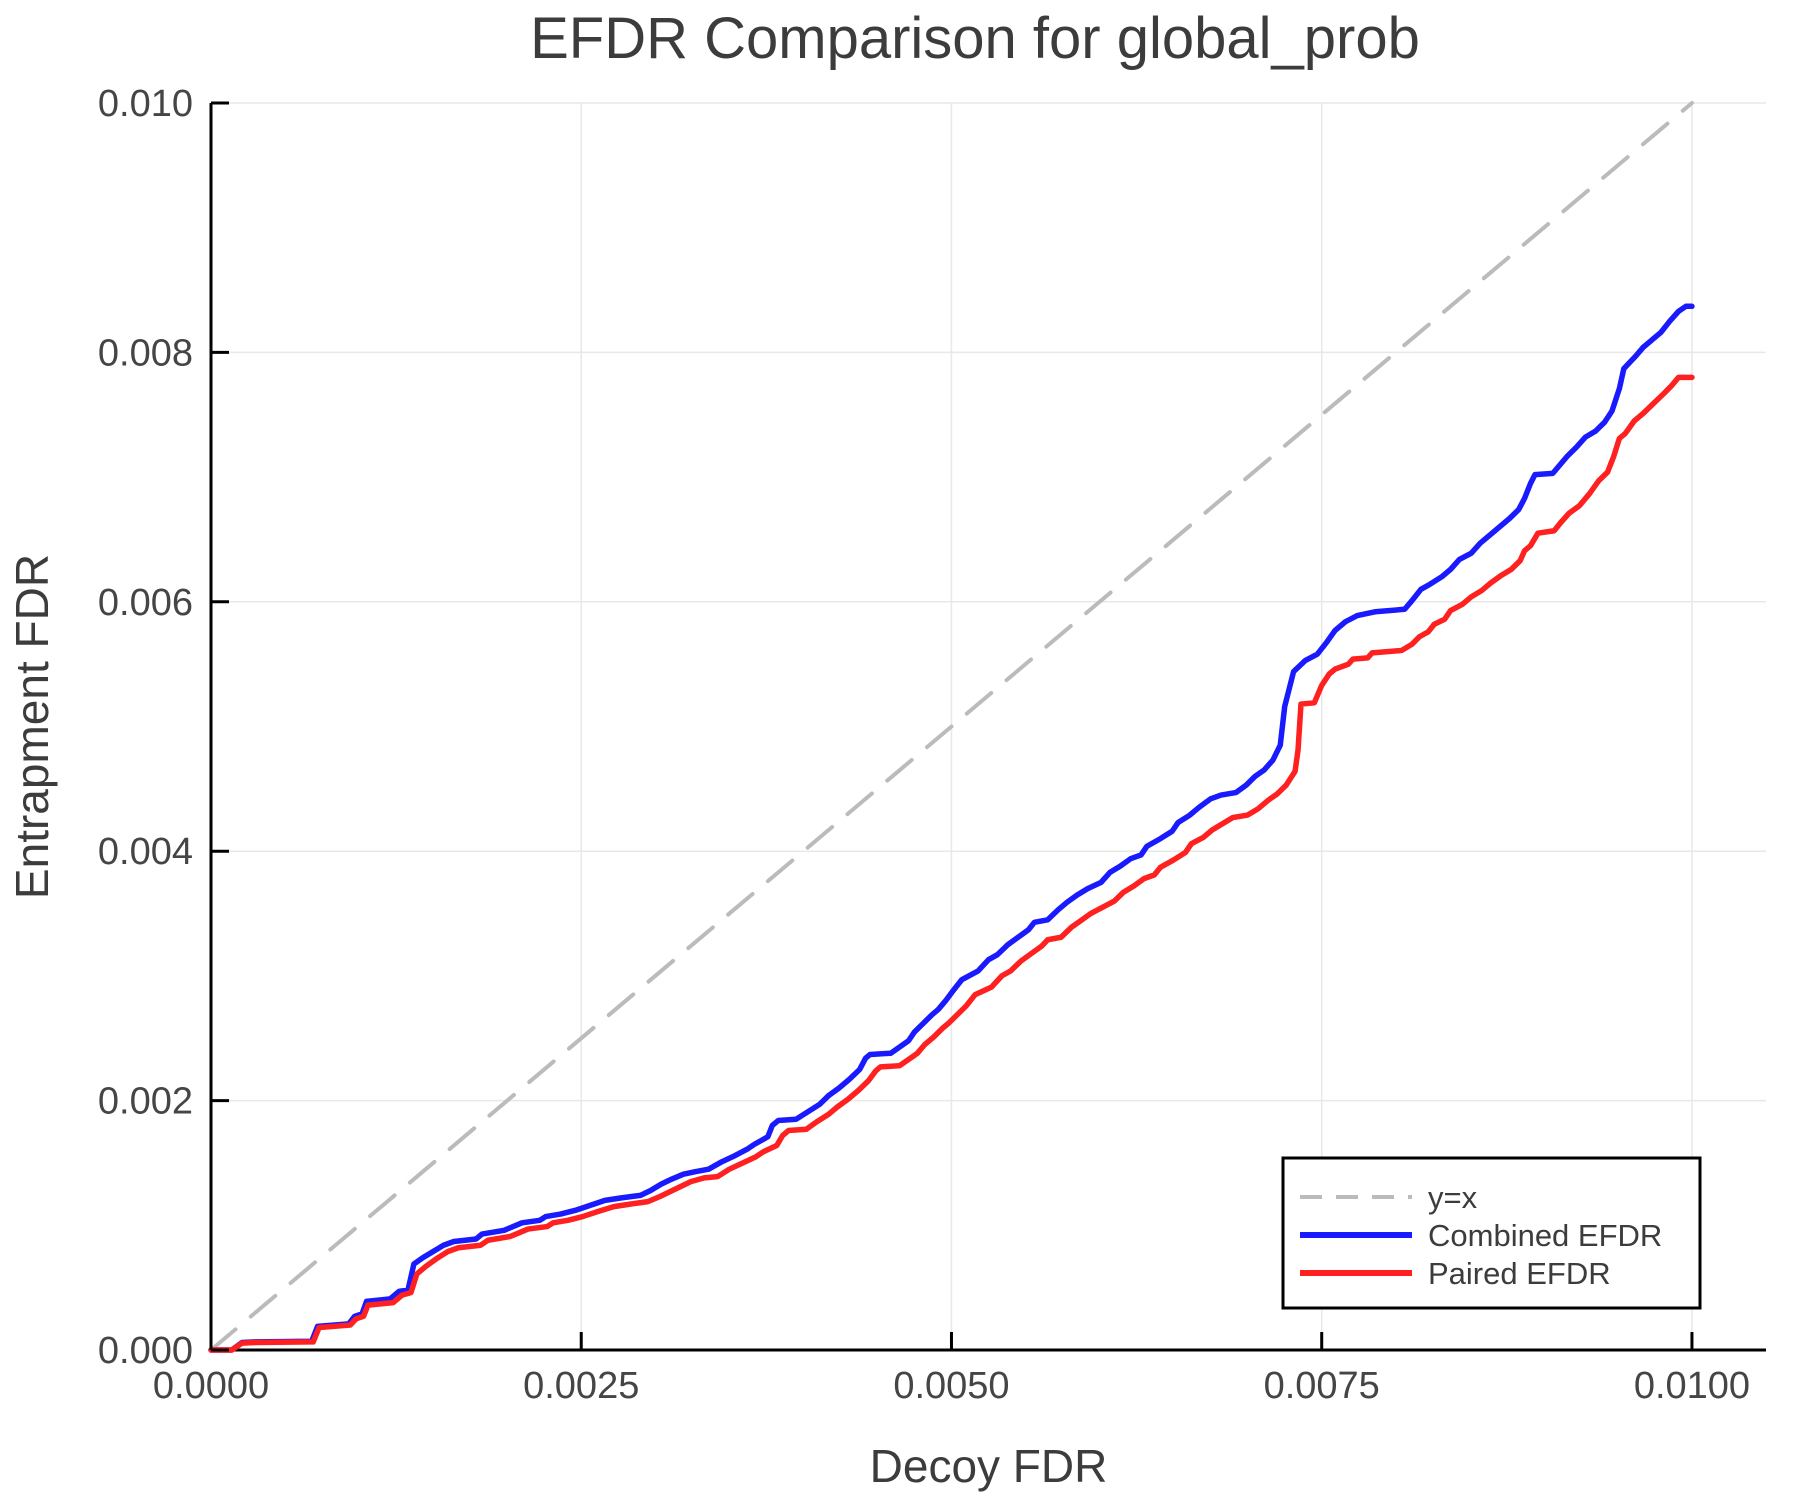  I want to click on x-tick-label: 0.0000, so click(211, 1386).